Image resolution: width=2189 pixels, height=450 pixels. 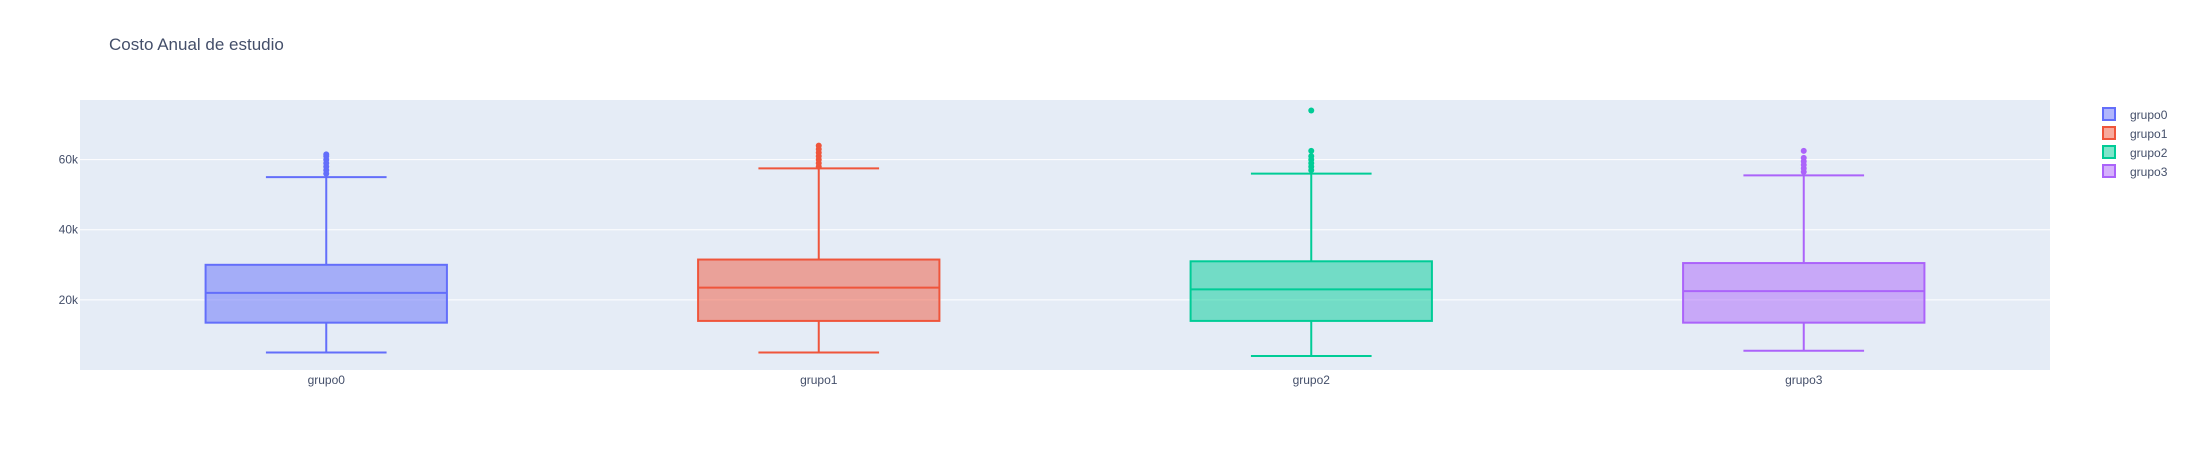 I want to click on legend: grupo0 grupo1 grupo2 grupo3, so click(x=2135, y=143).